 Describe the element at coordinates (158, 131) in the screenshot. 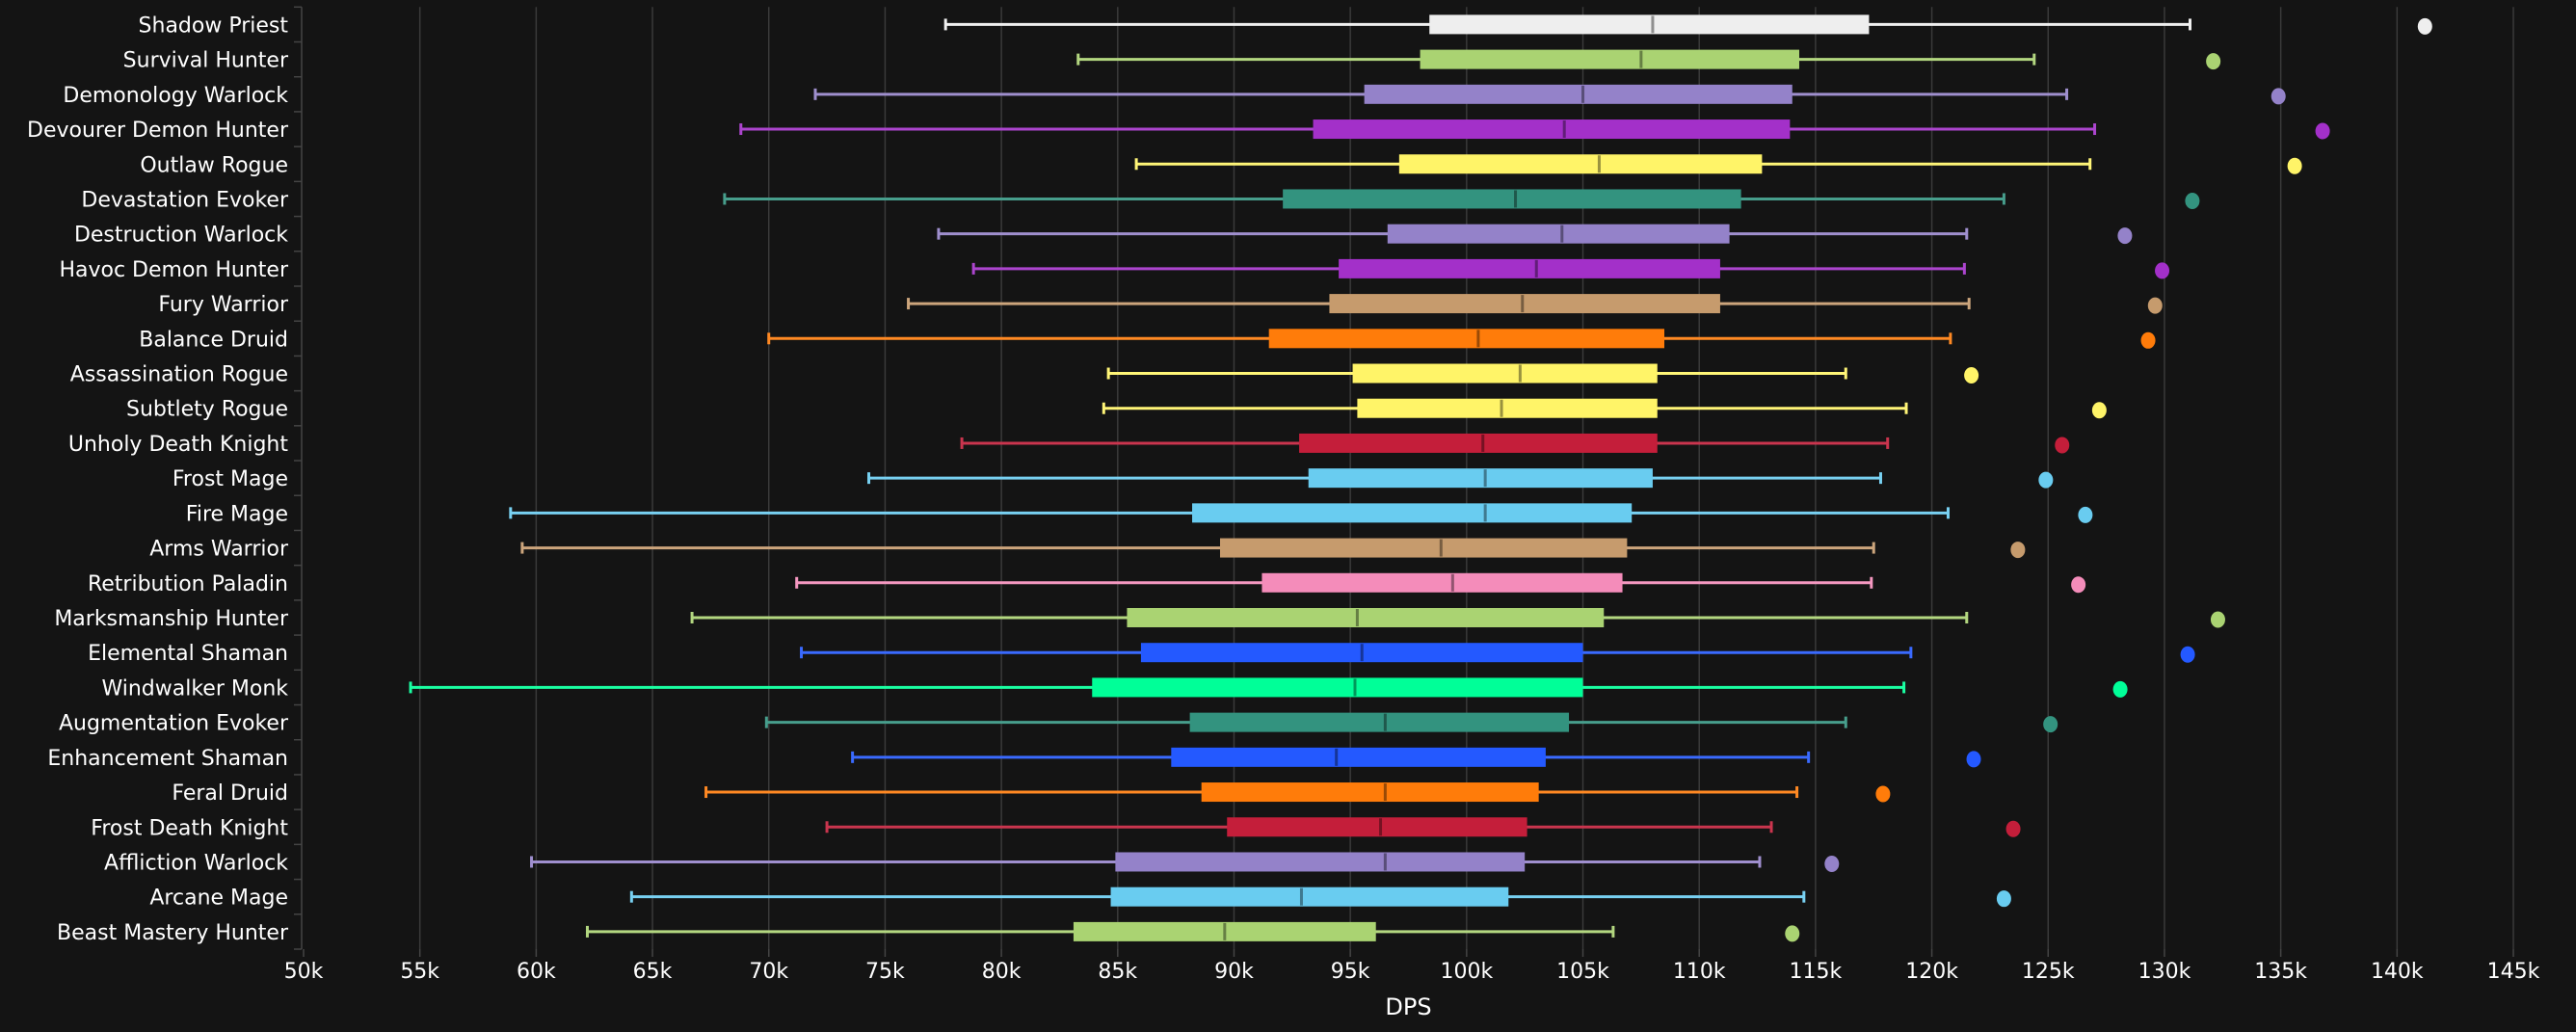

I see `category-label: Devourer Demon Hunter` at that location.